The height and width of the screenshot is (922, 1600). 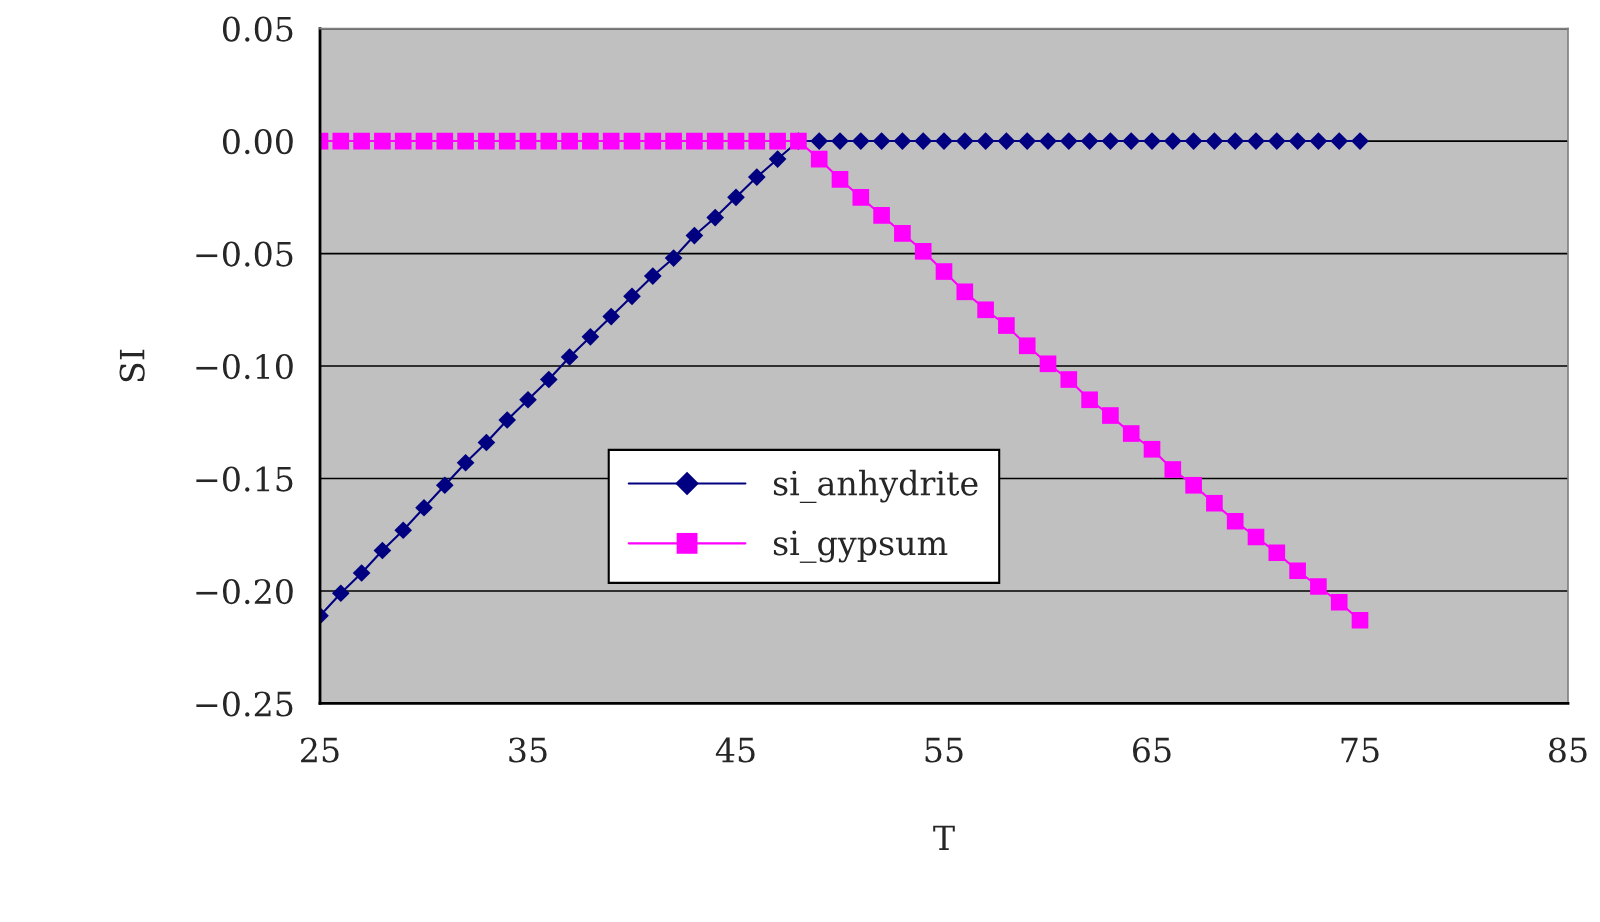 I want to click on x-tick-label: 25, so click(x=320, y=750).